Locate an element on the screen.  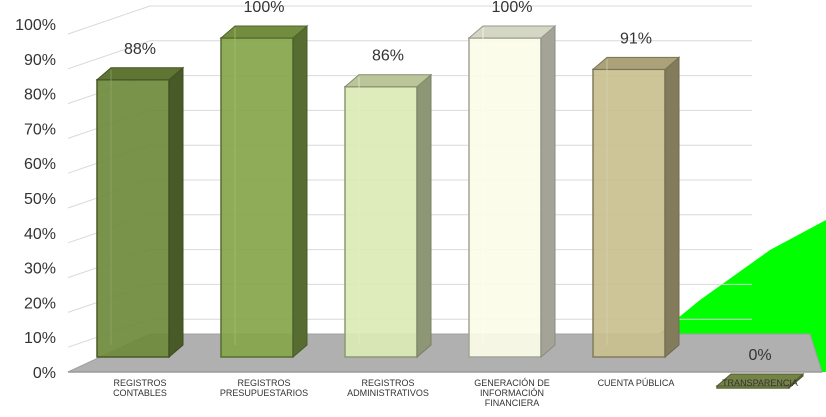
y-tick-label: 50% is located at coordinates (40, 199).